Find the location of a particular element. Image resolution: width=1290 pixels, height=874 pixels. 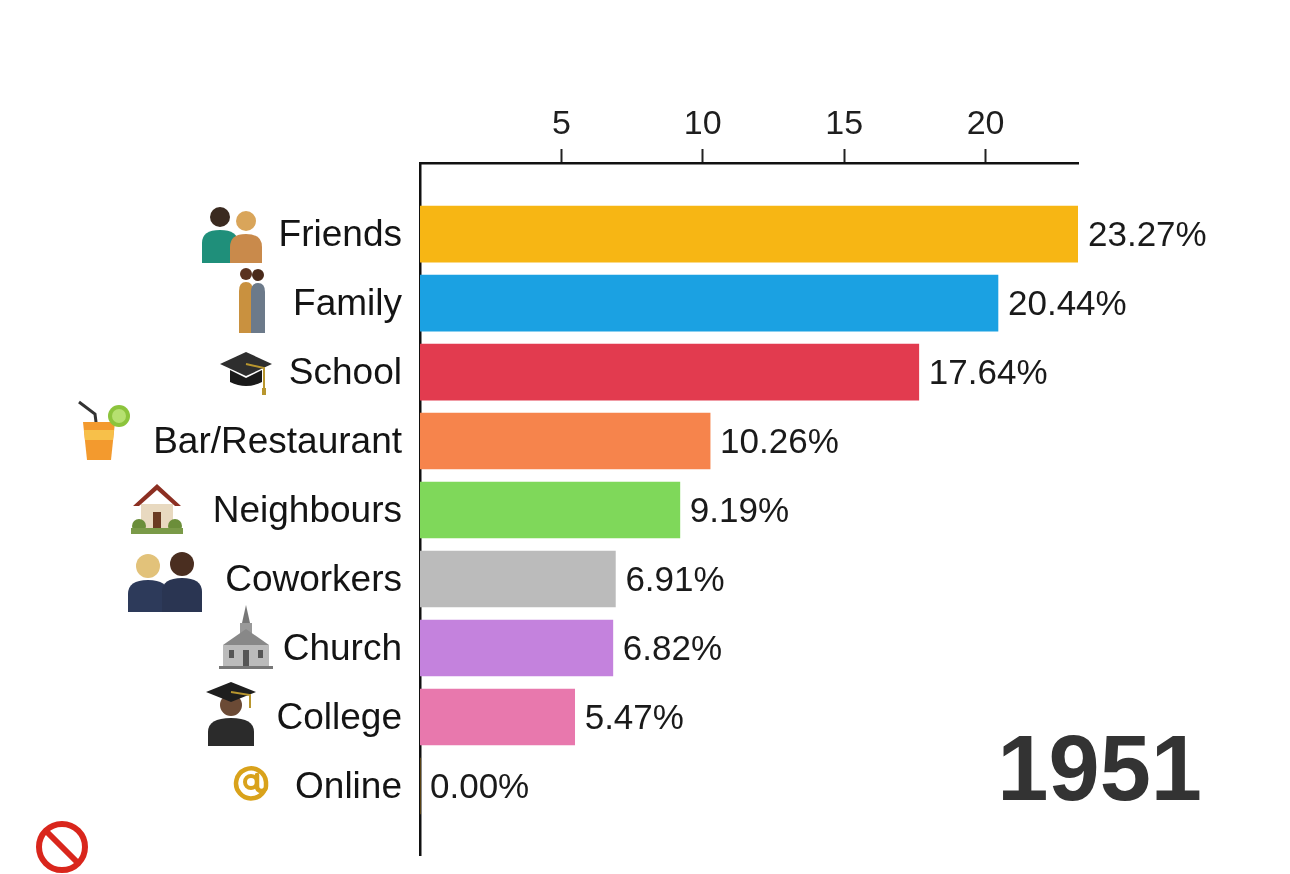

y-tick-label: Online is located at coordinates (348, 786).